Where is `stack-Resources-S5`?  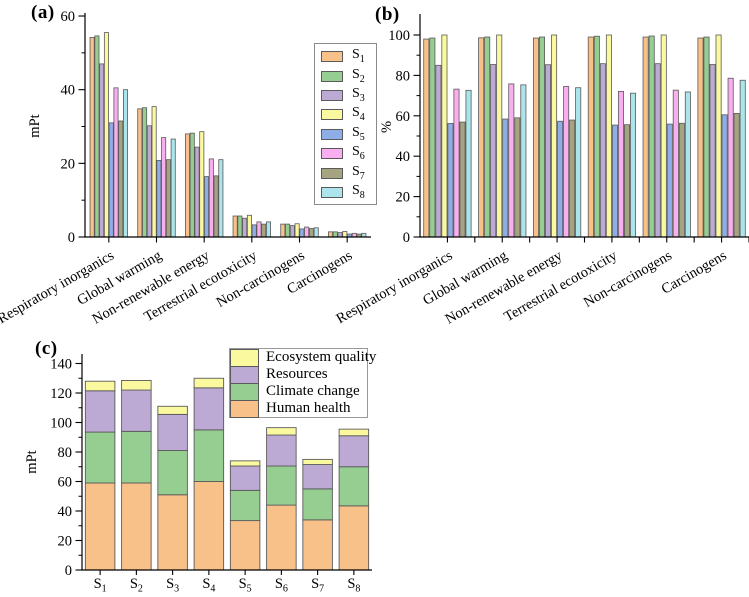 stack-Resources-S5 is located at coordinates (245, 478).